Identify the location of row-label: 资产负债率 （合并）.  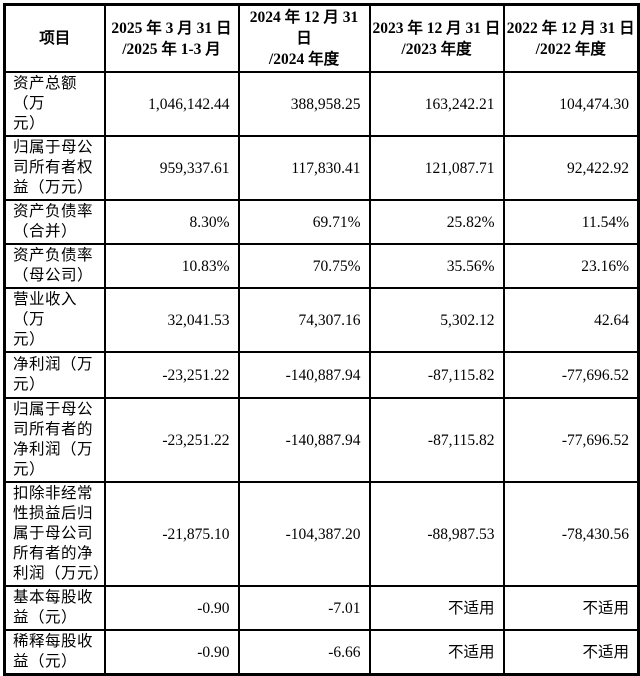
(54, 222).